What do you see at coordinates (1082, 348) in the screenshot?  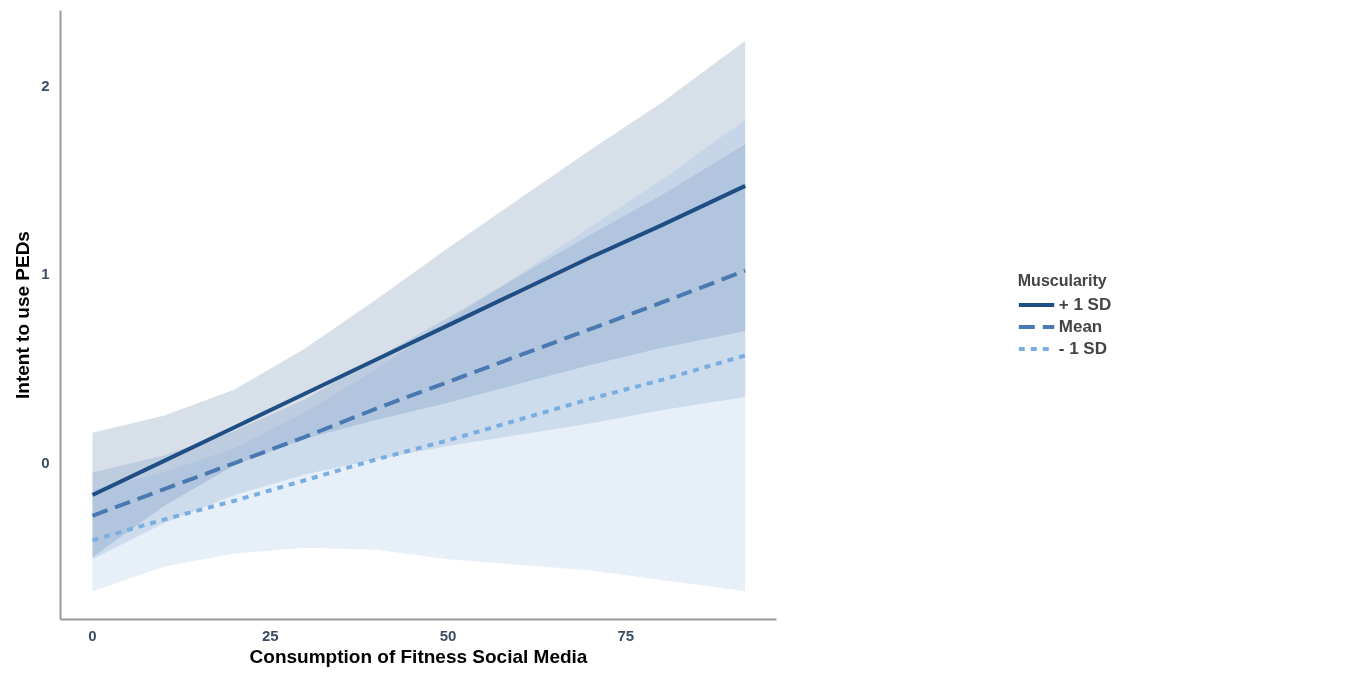 I see `legend-label: - 1 SD` at bounding box center [1082, 348].